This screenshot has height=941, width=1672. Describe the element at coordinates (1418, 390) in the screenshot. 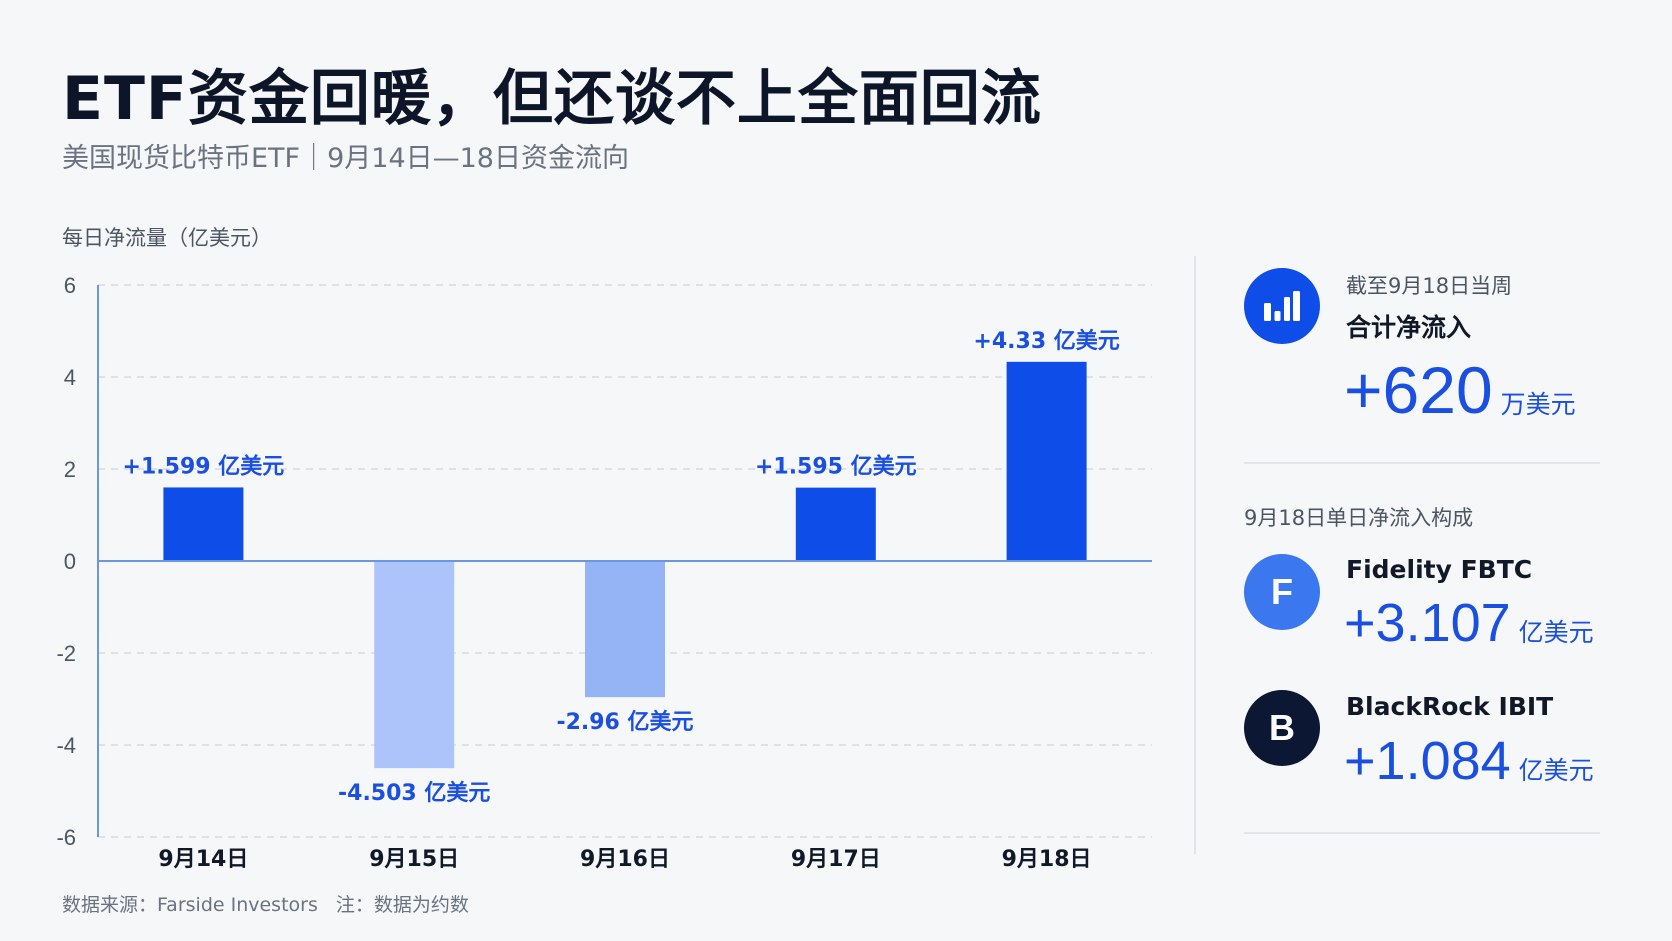

I see `summary-value-number: +620` at that location.